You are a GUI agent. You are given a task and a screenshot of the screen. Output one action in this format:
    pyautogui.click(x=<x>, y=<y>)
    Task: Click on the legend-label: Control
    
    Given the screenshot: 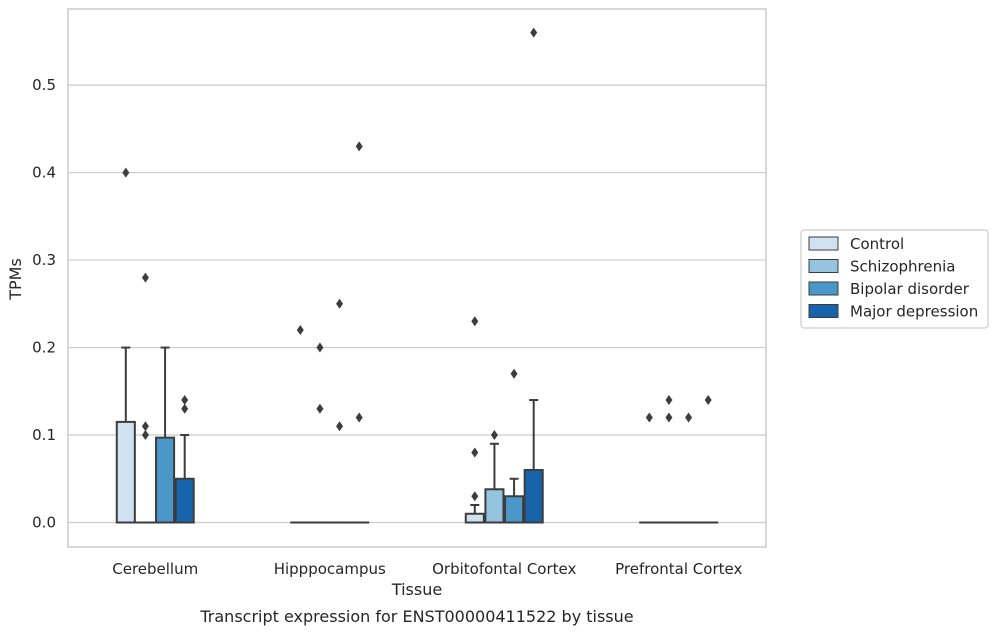 What is the action you would take?
    pyautogui.click(x=877, y=244)
    